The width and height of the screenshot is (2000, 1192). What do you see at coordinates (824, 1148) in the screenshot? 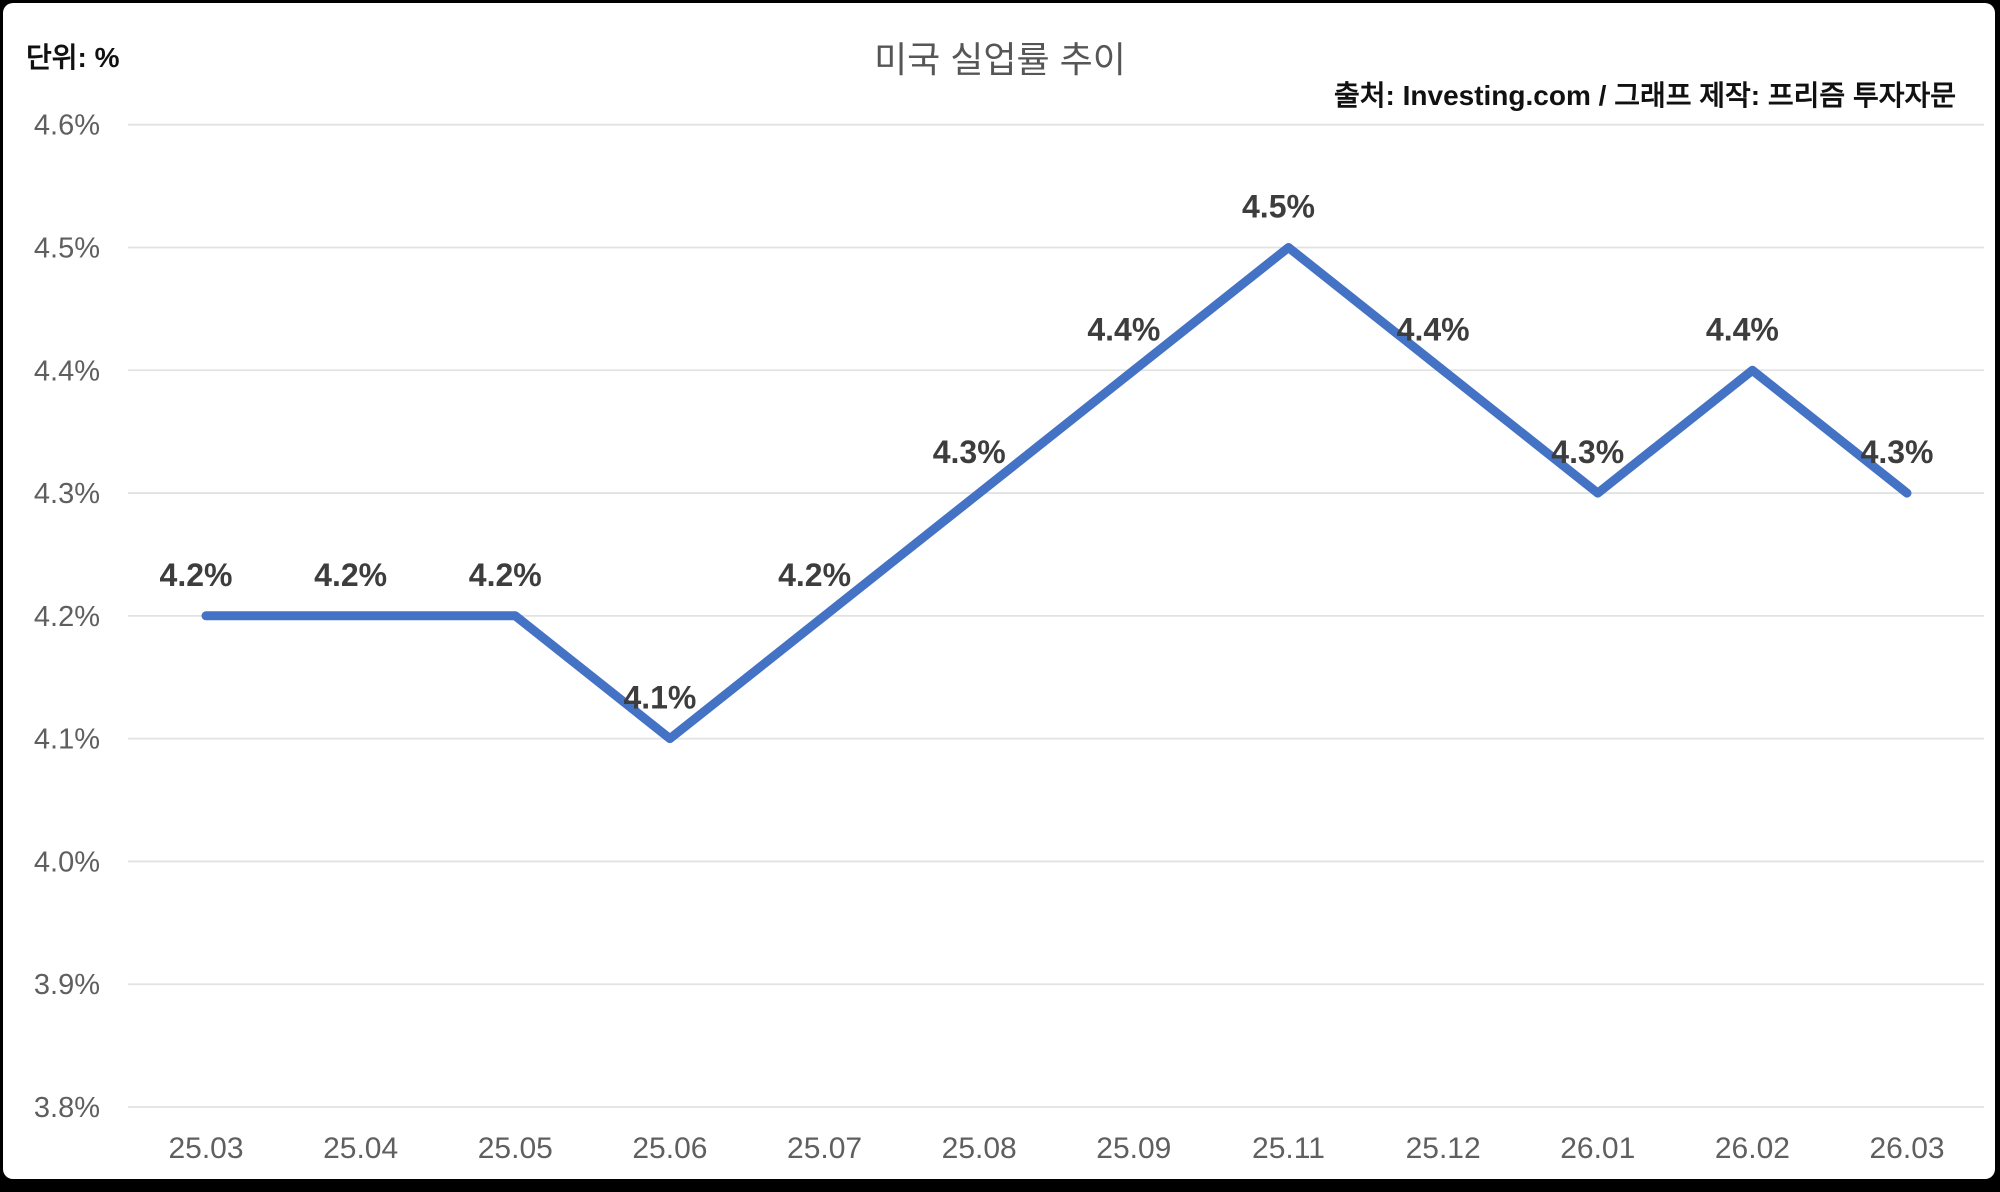
I see `x-tick-label: 25.07` at bounding box center [824, 1148].